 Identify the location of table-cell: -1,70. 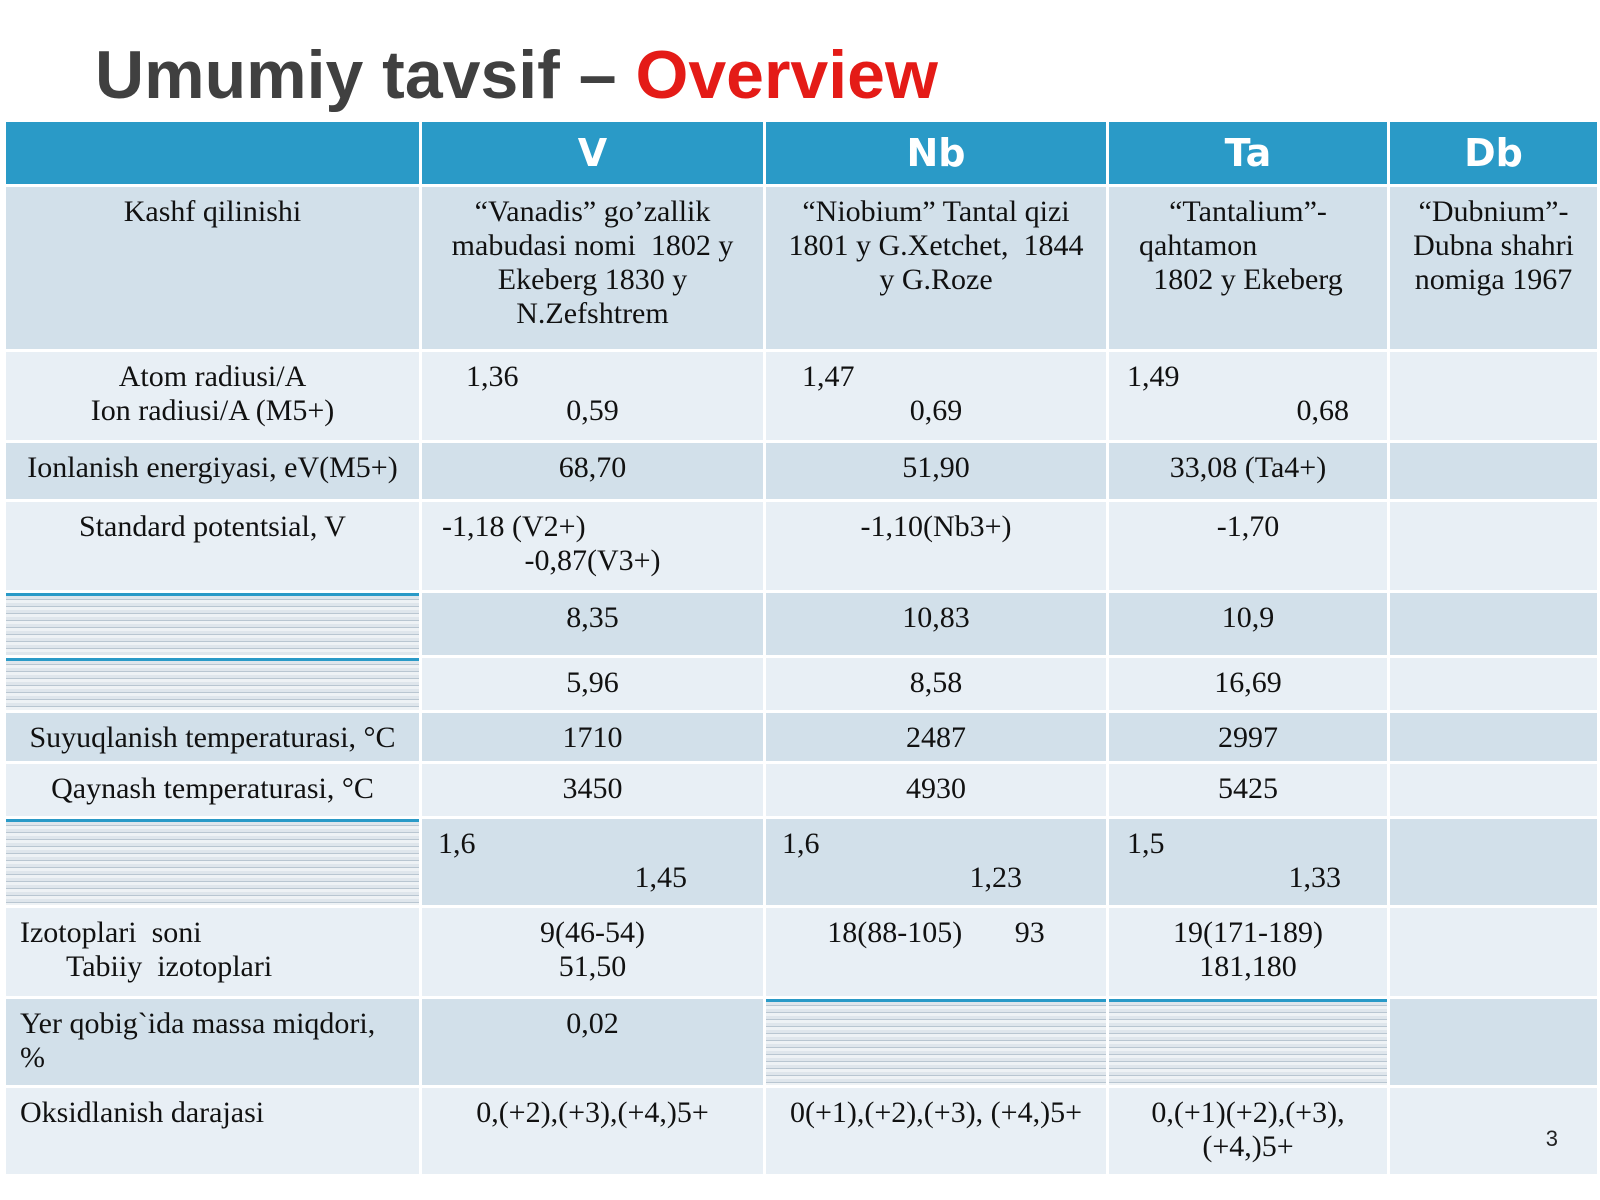
(1248, 546).